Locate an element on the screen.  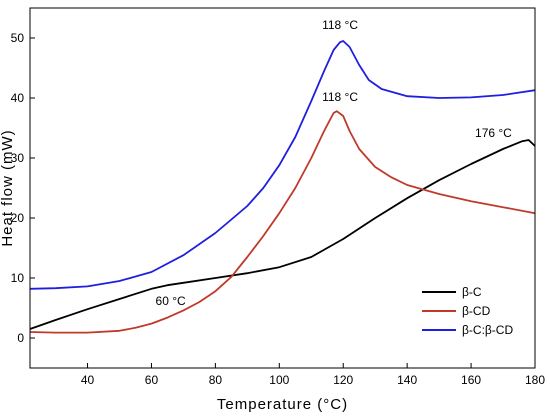
legend-label: β-C:β-CD is located at coordinates (487, 330).